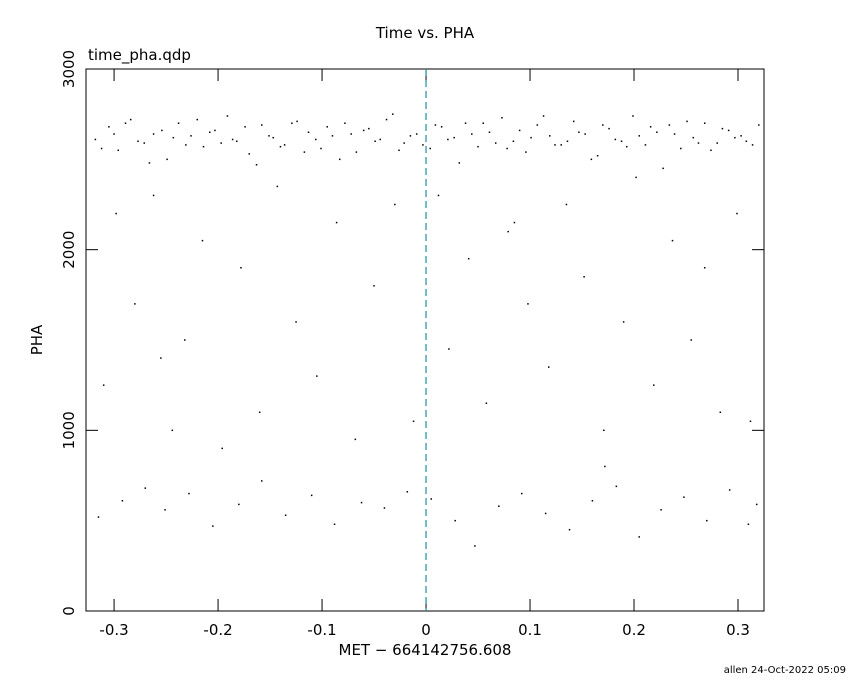  What do you see at coordinates (37, 339) in the screenshot?
I see `y-axis-label: PHA` at bounding box center [37, 339].